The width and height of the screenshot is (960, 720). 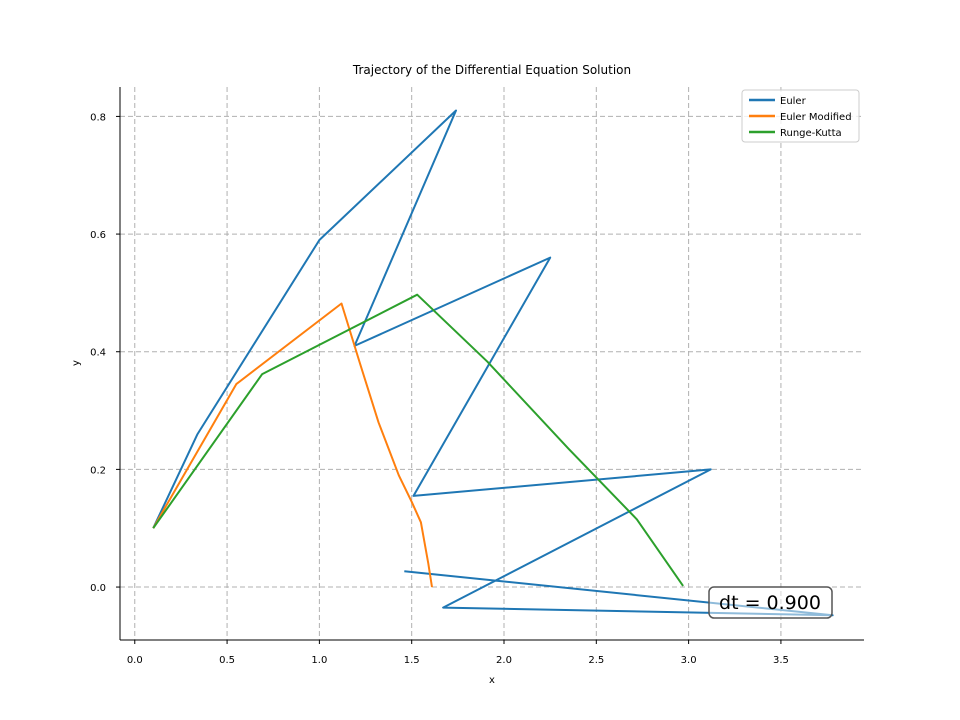 What do you see at coordinates (811, 133) in the screenshot?
I see `legend-label-runge-kutta: Runge-Kutta` at bounding box center [811, 133].